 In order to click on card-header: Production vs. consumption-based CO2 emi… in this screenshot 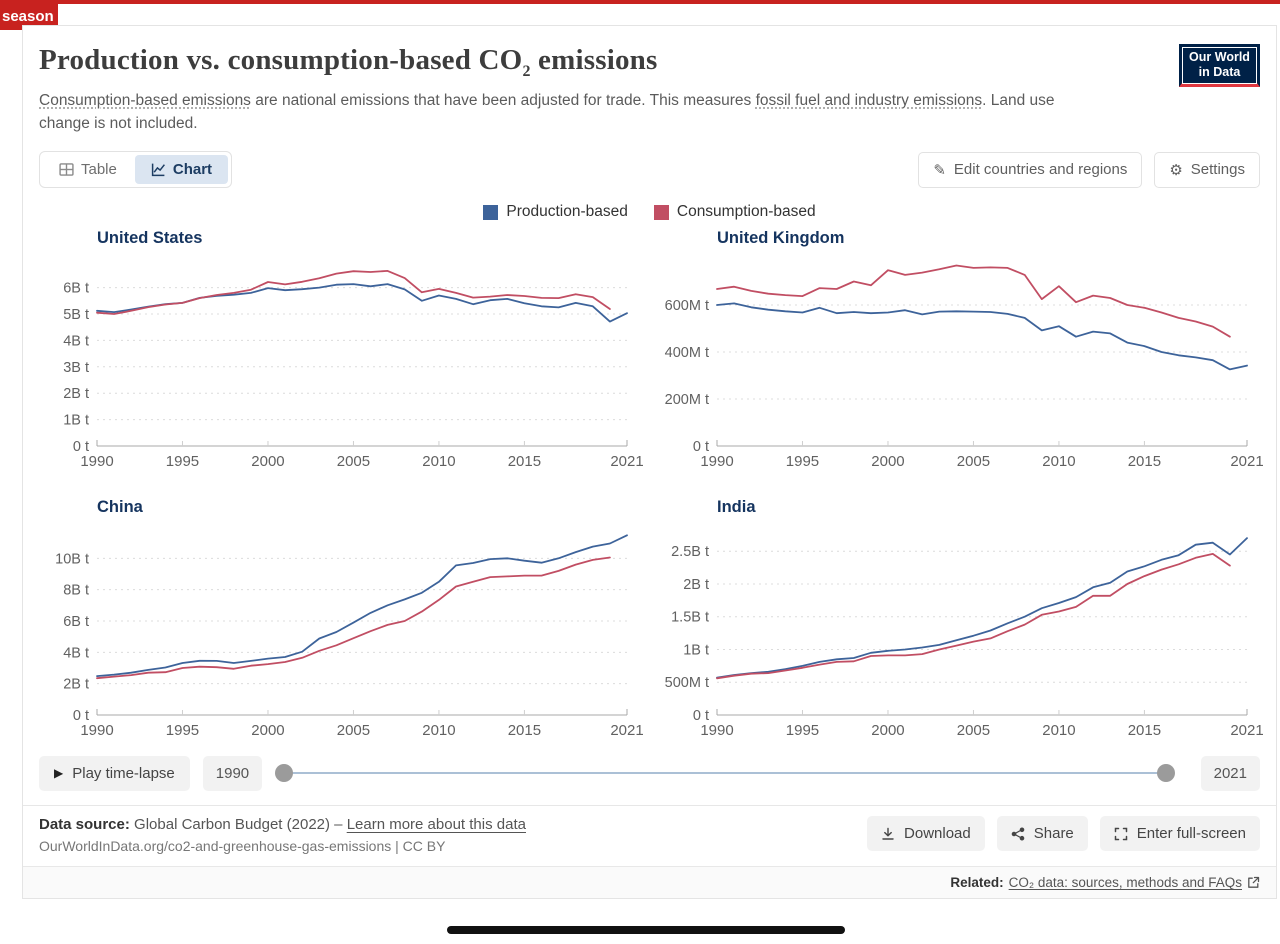, I will do `click(649, 80)`.